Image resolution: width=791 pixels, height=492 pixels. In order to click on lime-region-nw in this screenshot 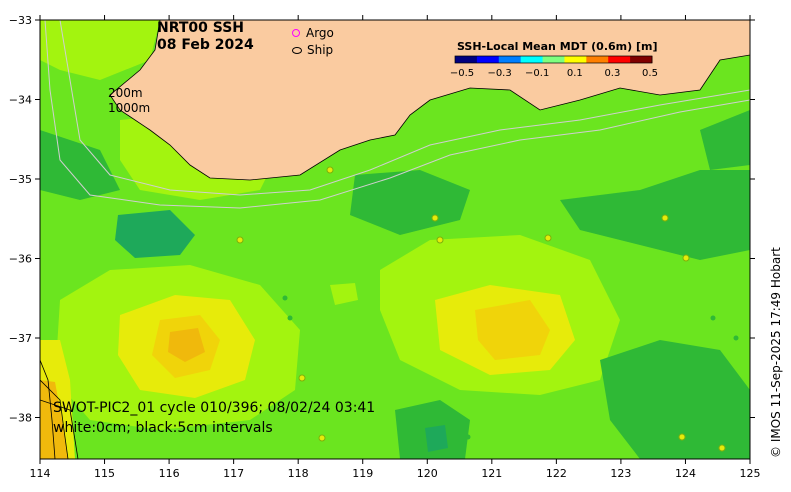, I will do `click(100, 50)`.